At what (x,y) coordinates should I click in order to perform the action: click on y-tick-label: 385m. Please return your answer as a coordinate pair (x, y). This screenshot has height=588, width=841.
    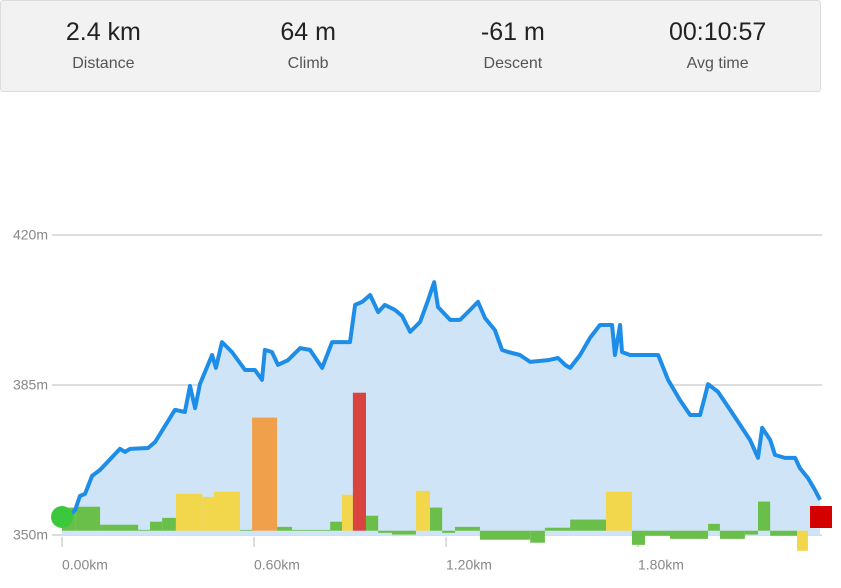
    Looking at the image, I should click on (30, 385).